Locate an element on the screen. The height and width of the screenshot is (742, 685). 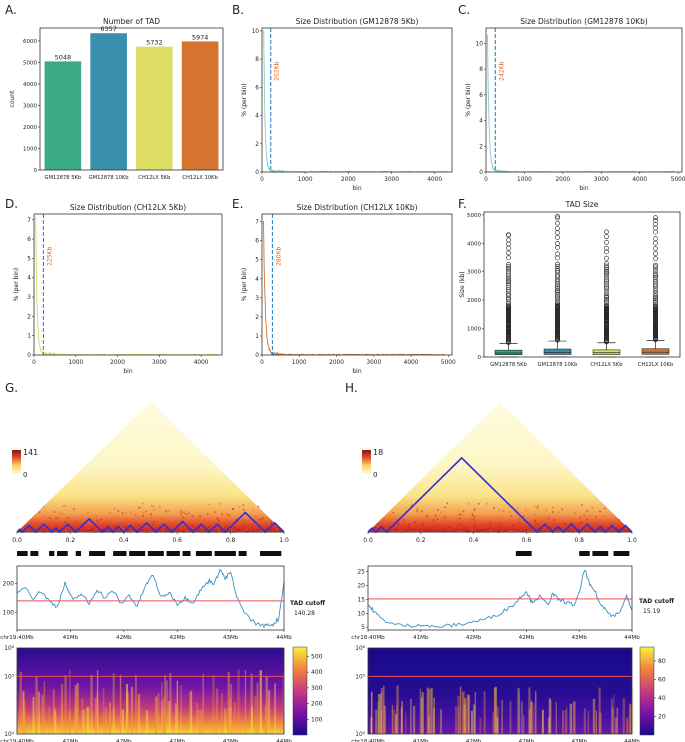
y-tick-label: 6 is located at coordinates (481, 96).